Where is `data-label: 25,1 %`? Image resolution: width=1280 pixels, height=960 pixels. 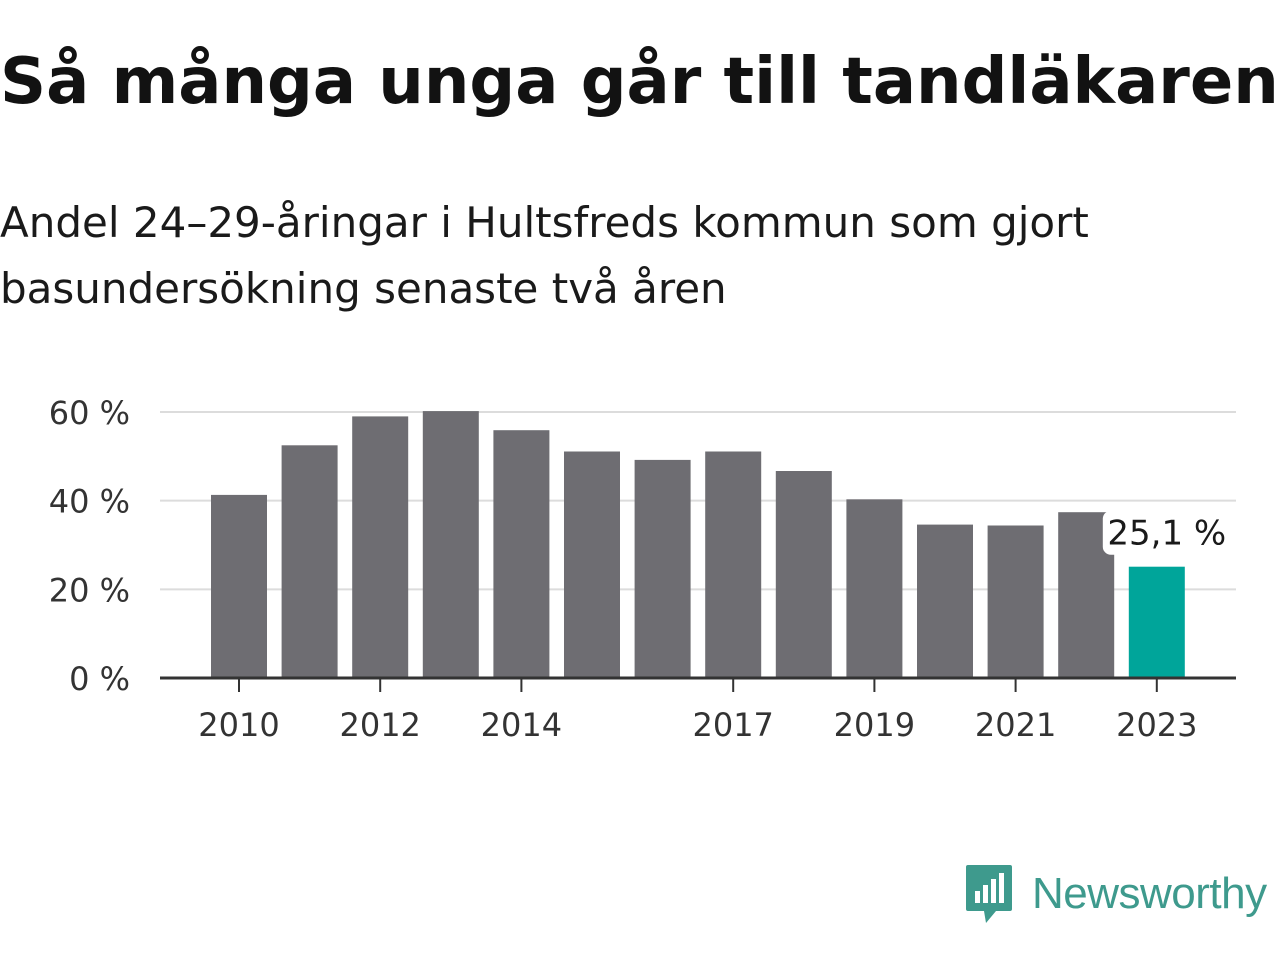
data-label: 25,1 % is located at coordinates (1166, 534).